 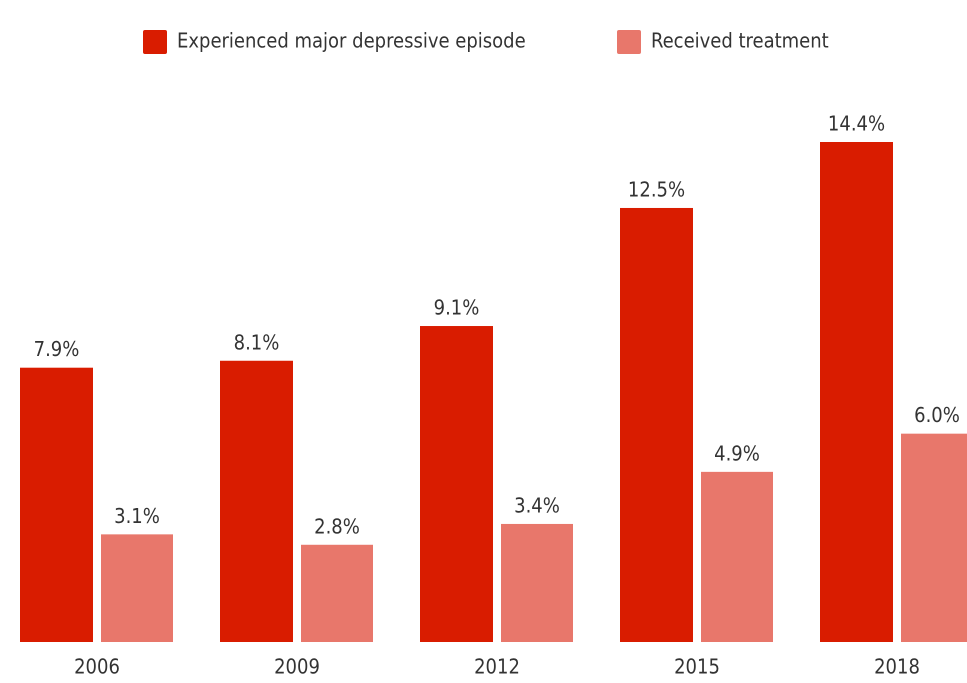 I want to click on value-label: 7.9%, so click(x=57, y=349).